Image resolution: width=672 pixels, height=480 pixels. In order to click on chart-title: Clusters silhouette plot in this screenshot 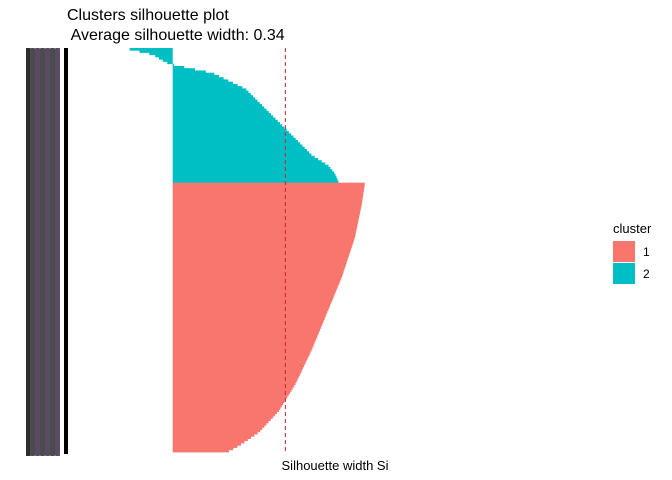, I will do `click(148, 15)`.